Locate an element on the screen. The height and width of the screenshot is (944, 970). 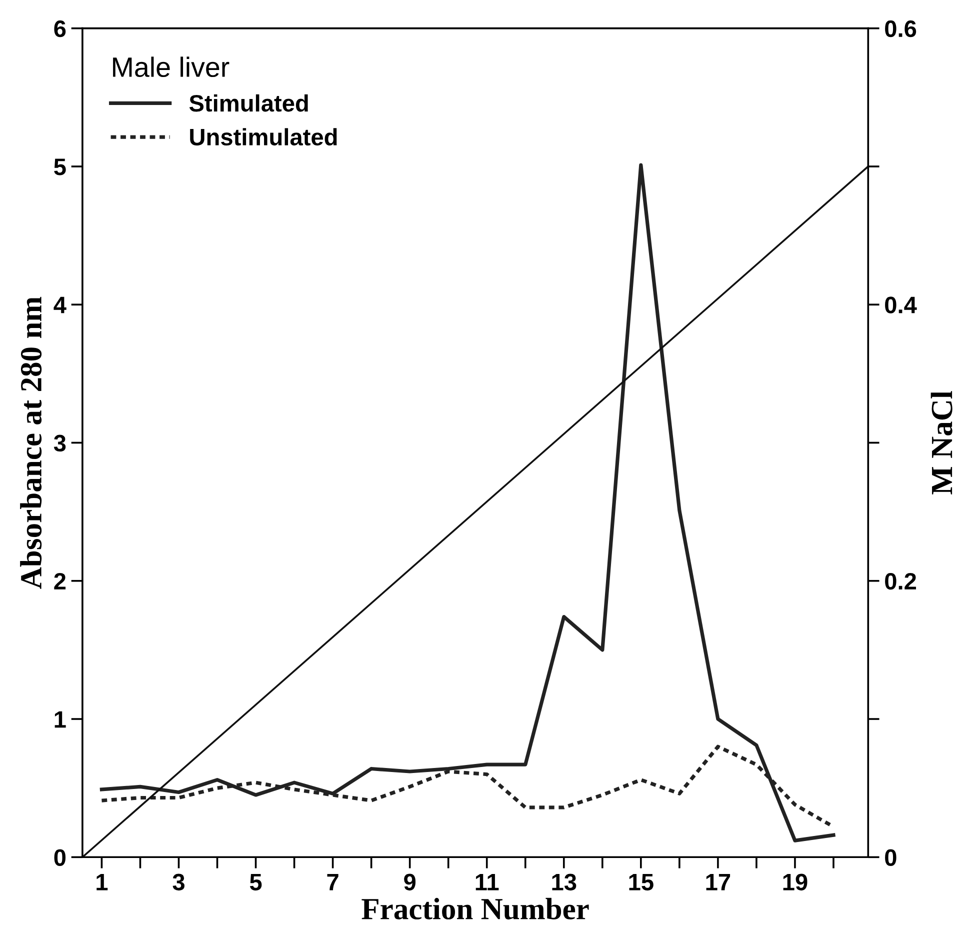
x-tick-label: 15 is located at coordinates (641, 882).